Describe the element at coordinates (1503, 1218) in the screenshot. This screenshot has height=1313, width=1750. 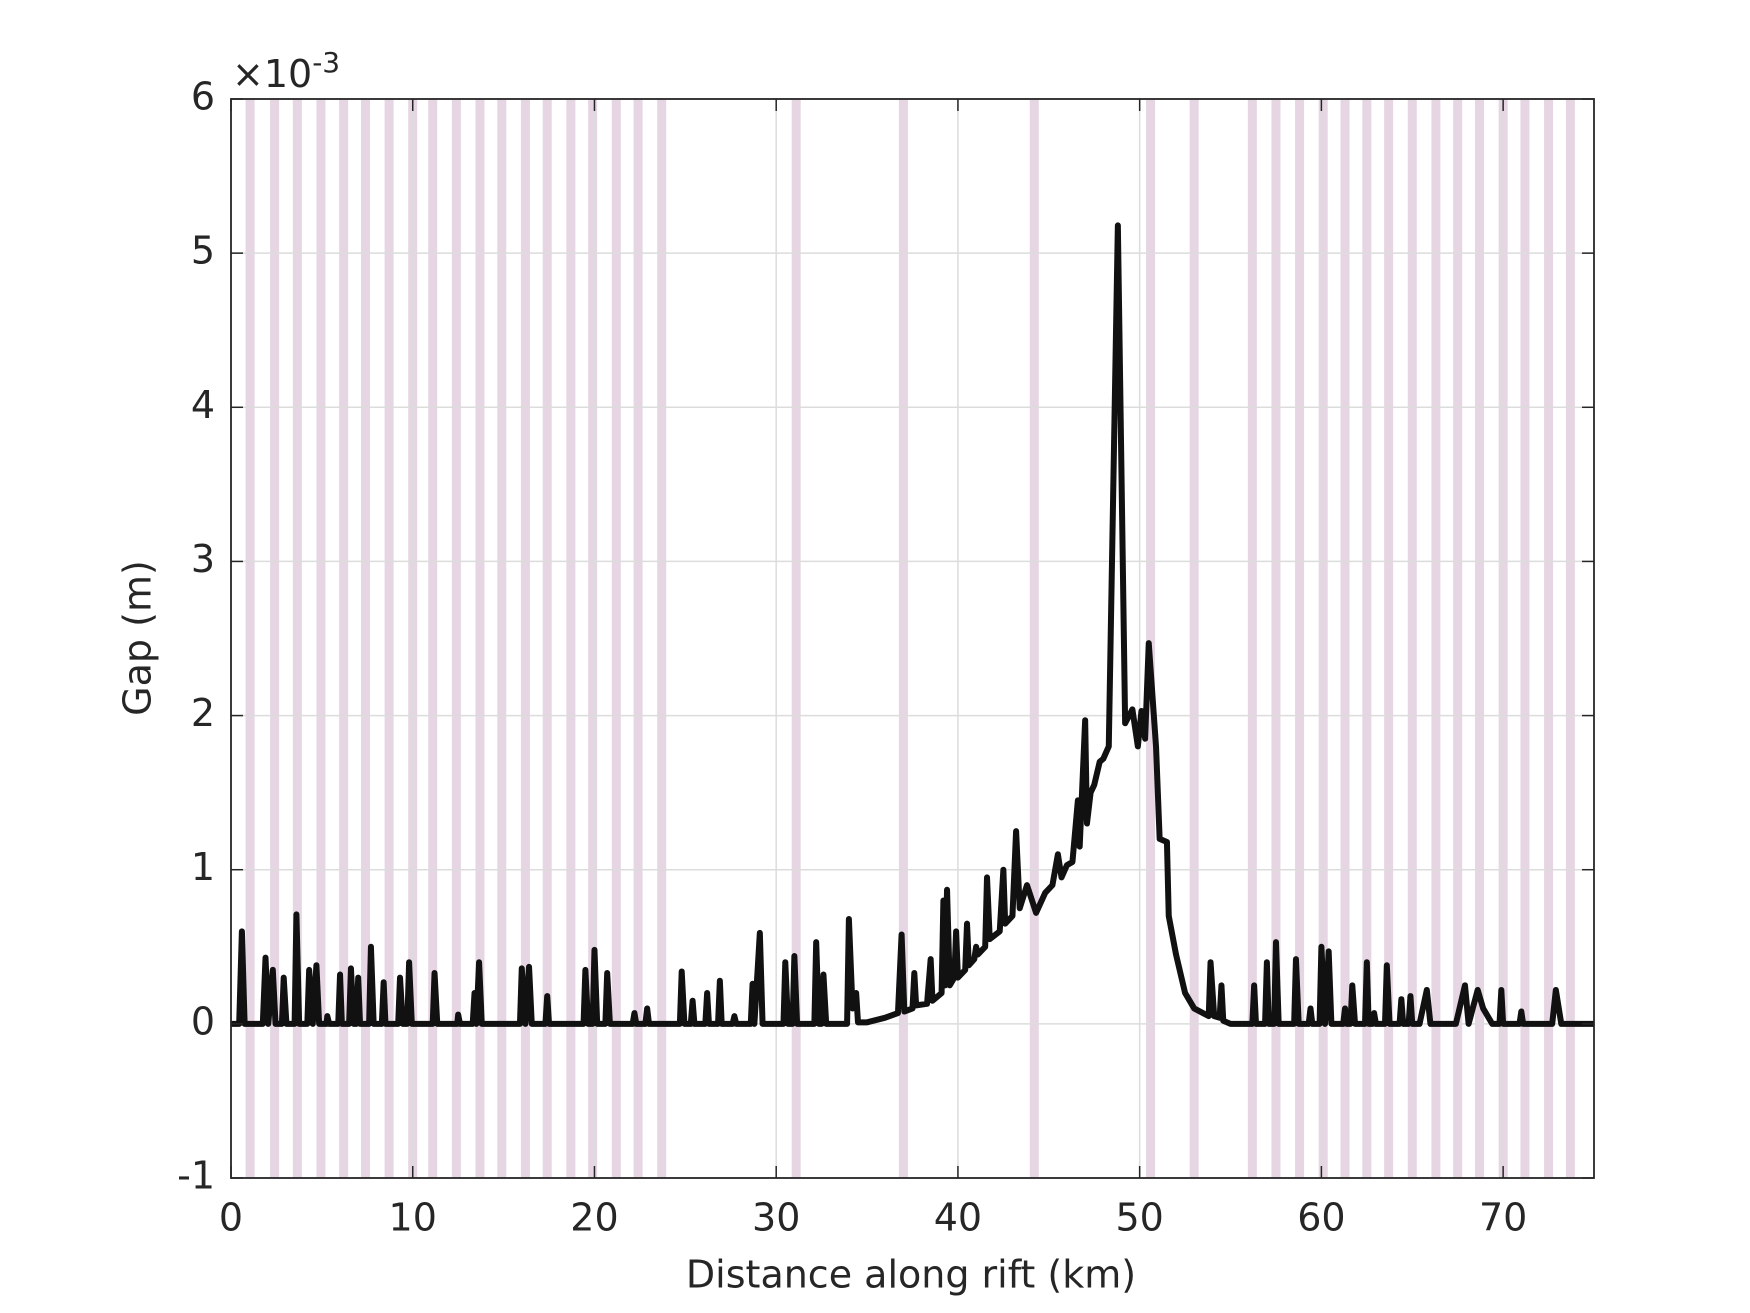
I see `x-tick-label: 70` at that location.